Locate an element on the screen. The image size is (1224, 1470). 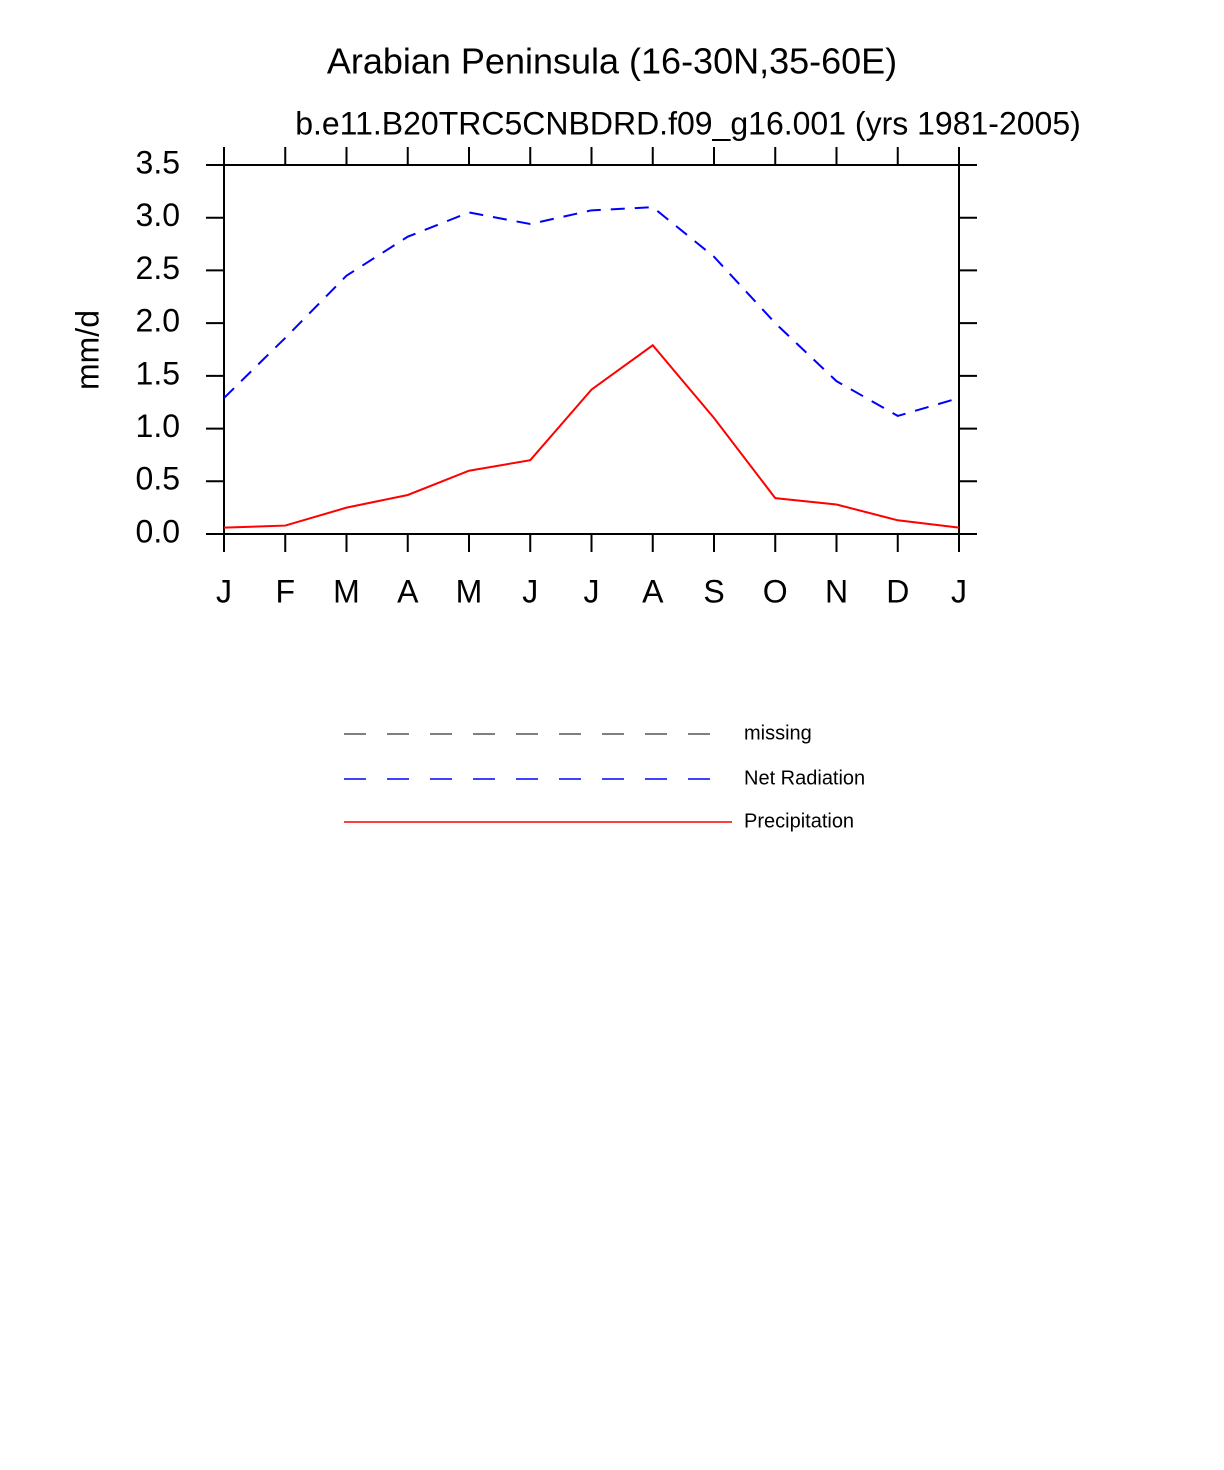
y-tick-label: 2.5 is located at coordinates (158, 268).